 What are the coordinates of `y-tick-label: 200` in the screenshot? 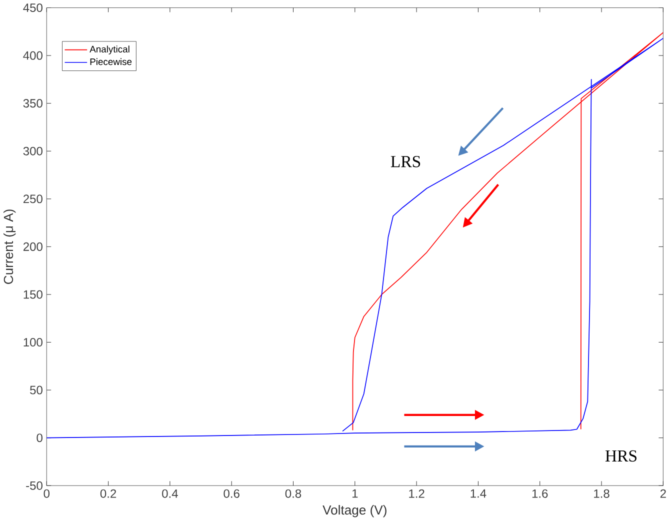 It's located at (32, 247).